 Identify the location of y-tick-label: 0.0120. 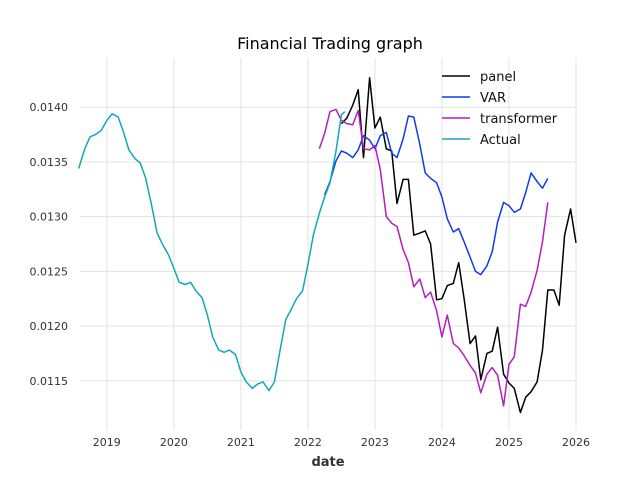
(49, 326).